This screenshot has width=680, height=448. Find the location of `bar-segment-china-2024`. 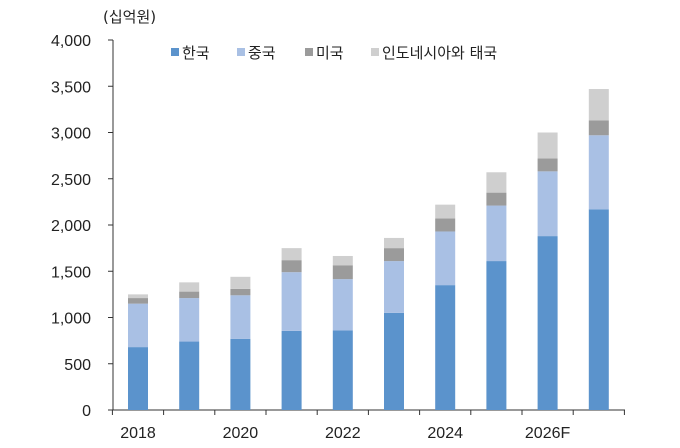

bar-segment-china-2024 is located at coordinates (445, 258).